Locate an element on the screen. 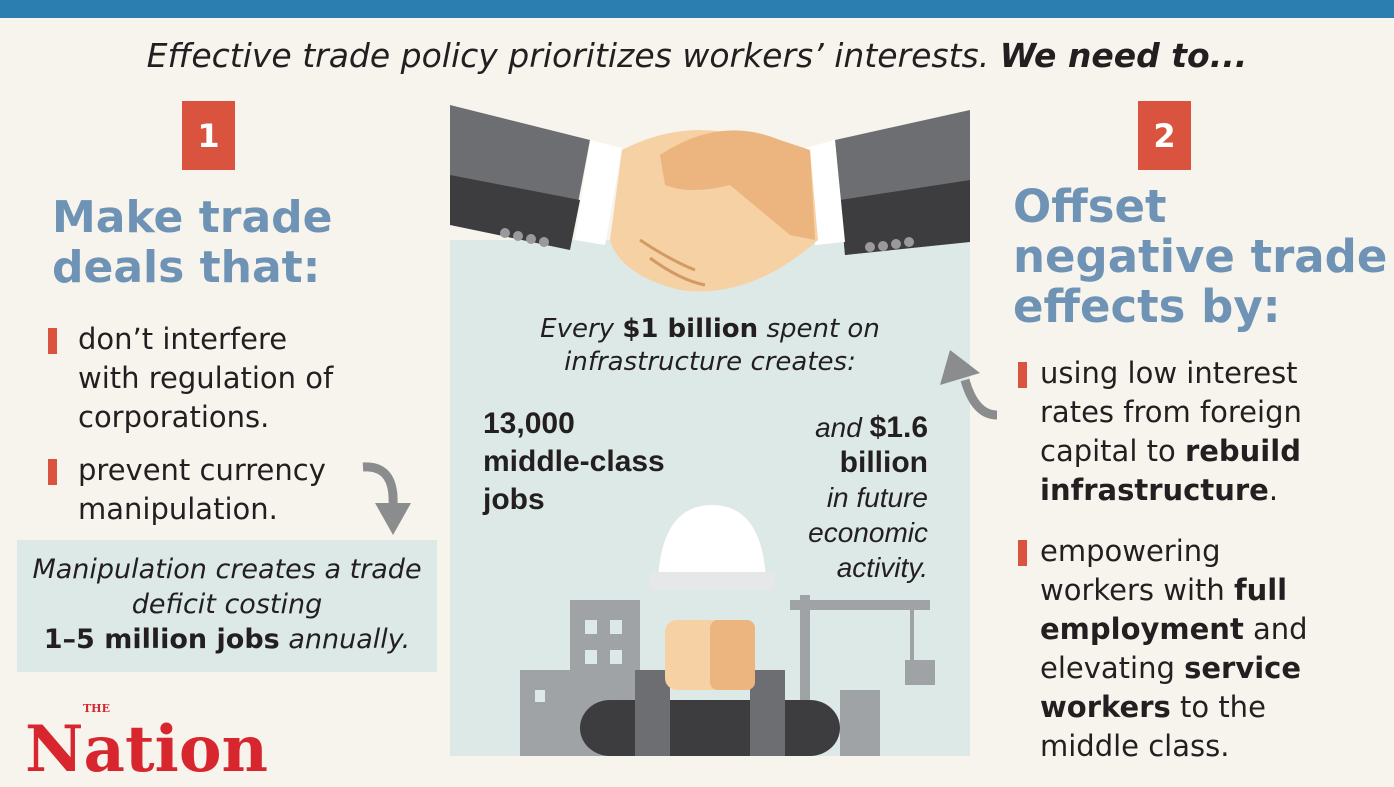  curved-arrow-down-icon is located at coordinates (386, 498).